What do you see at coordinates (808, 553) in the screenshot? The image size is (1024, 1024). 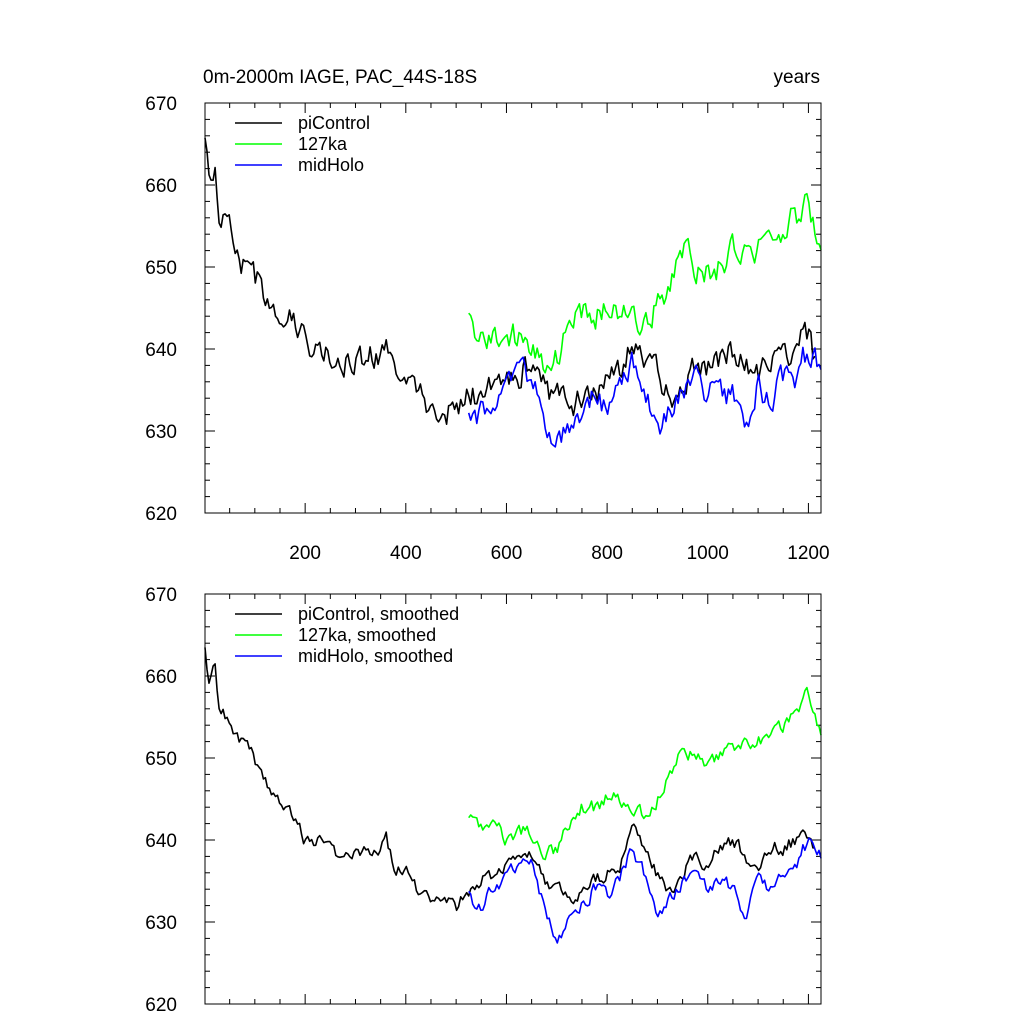 I see `x-tick-label: 1200` at bounding box center [808, 553].